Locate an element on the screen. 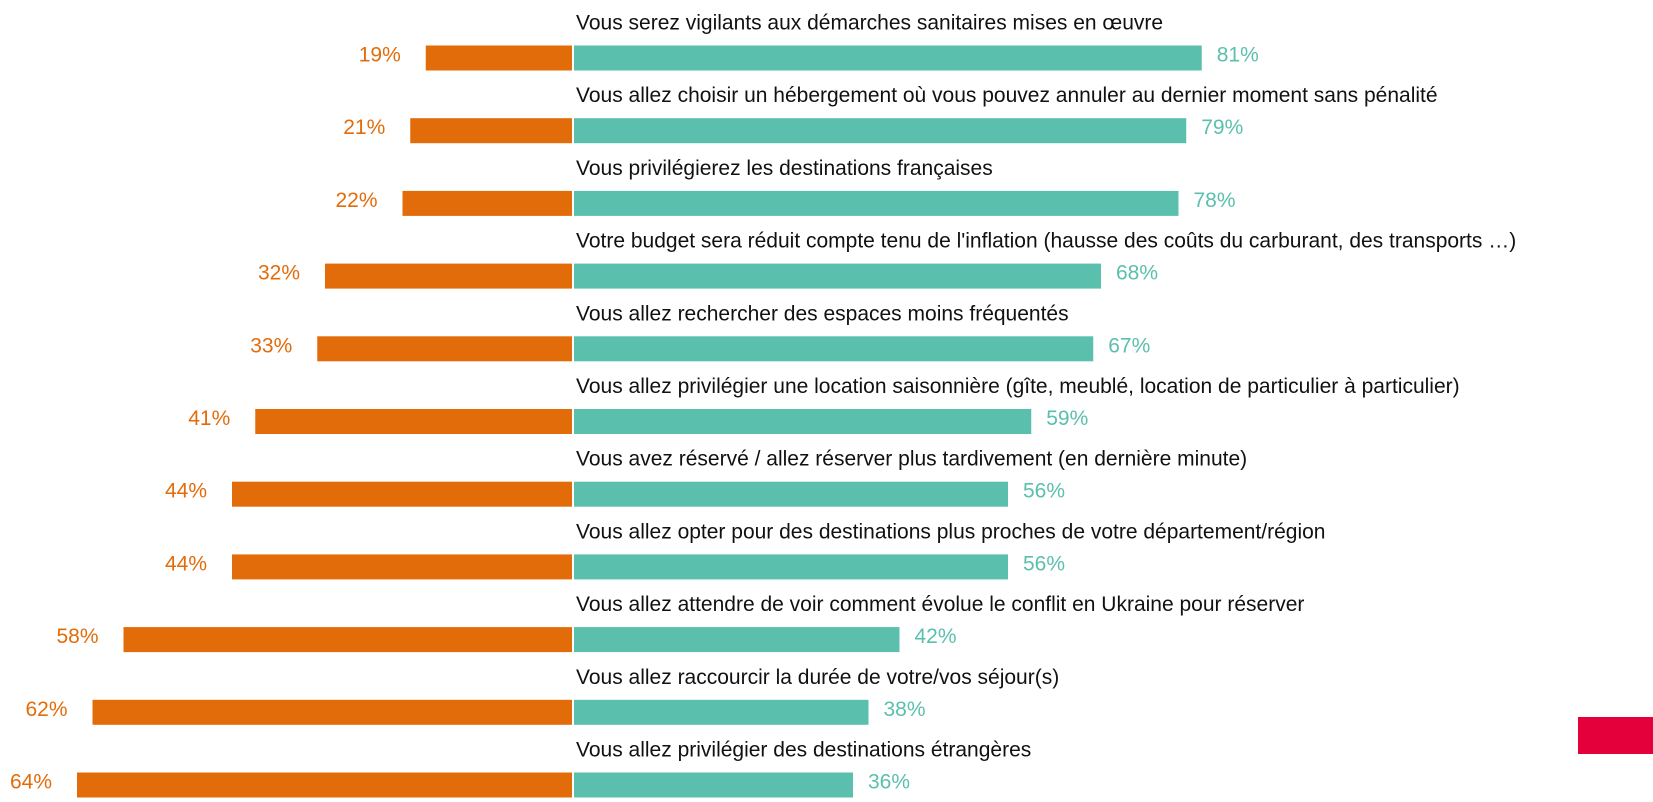 The image size is (1653, 802). value-label: 78% is located at coordinates (1215, 200).